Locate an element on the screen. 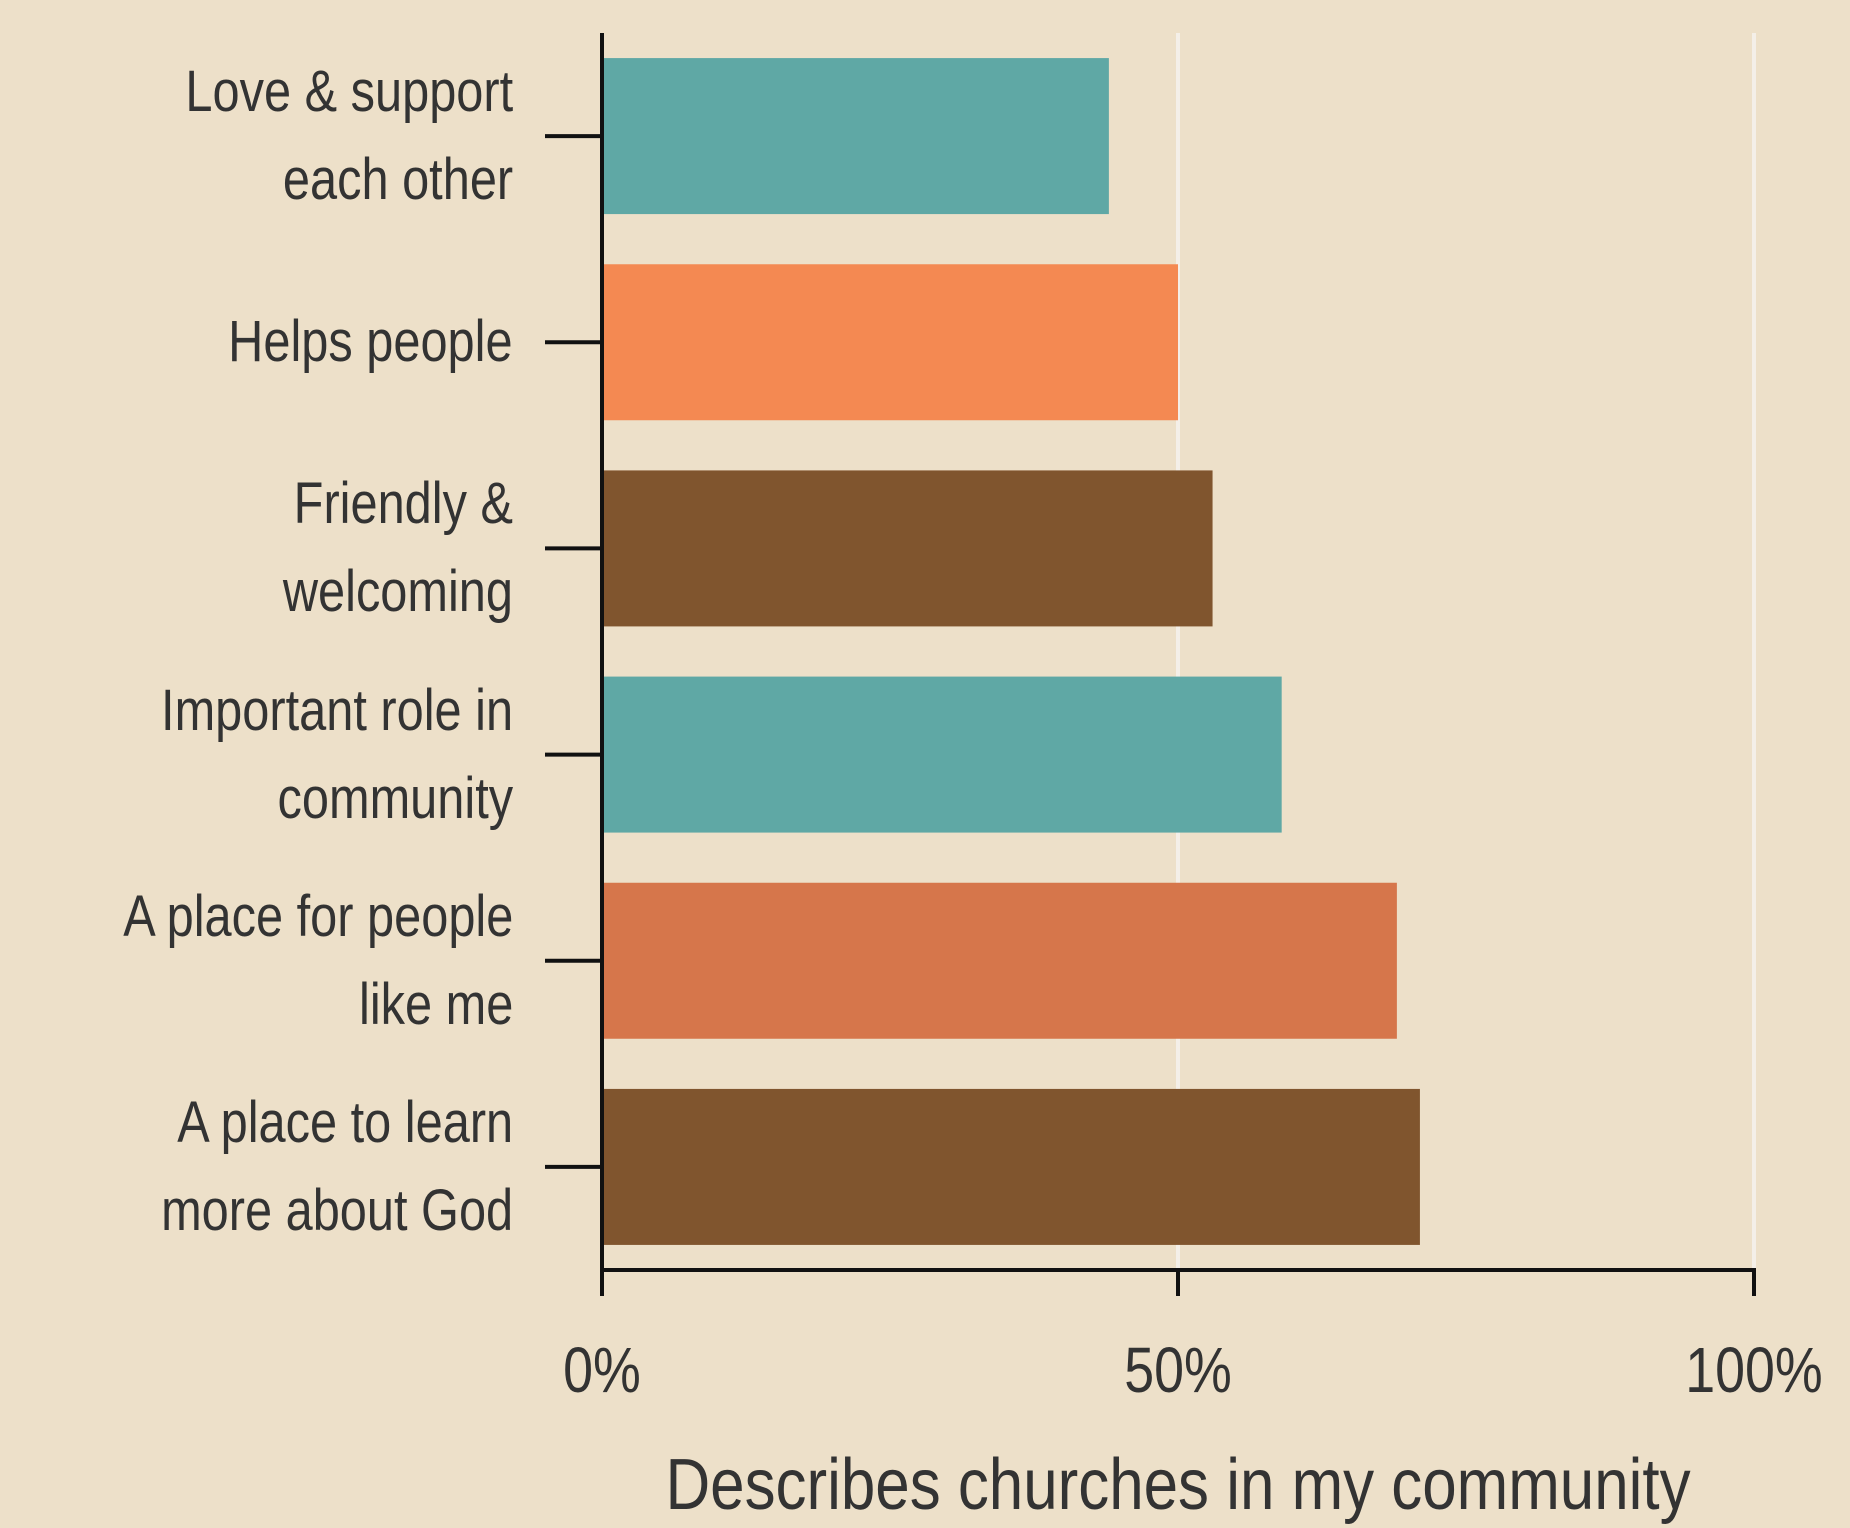 This screenshot has width=1850, height=1528. x-tick-label: 100% is located at coordinates (1753, 1369).